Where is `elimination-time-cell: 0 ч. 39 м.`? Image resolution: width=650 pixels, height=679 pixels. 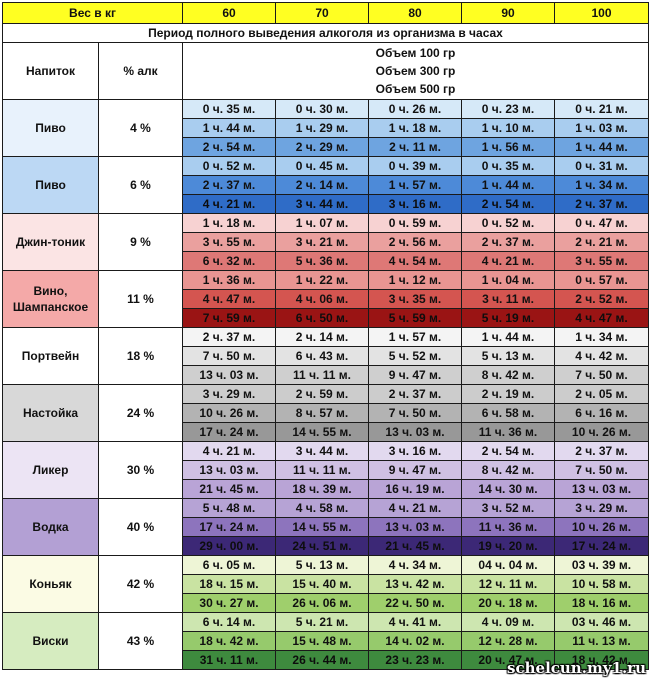
elimination-time-cell: 0 ч. 39 м. is located at coordinates (415, 166).